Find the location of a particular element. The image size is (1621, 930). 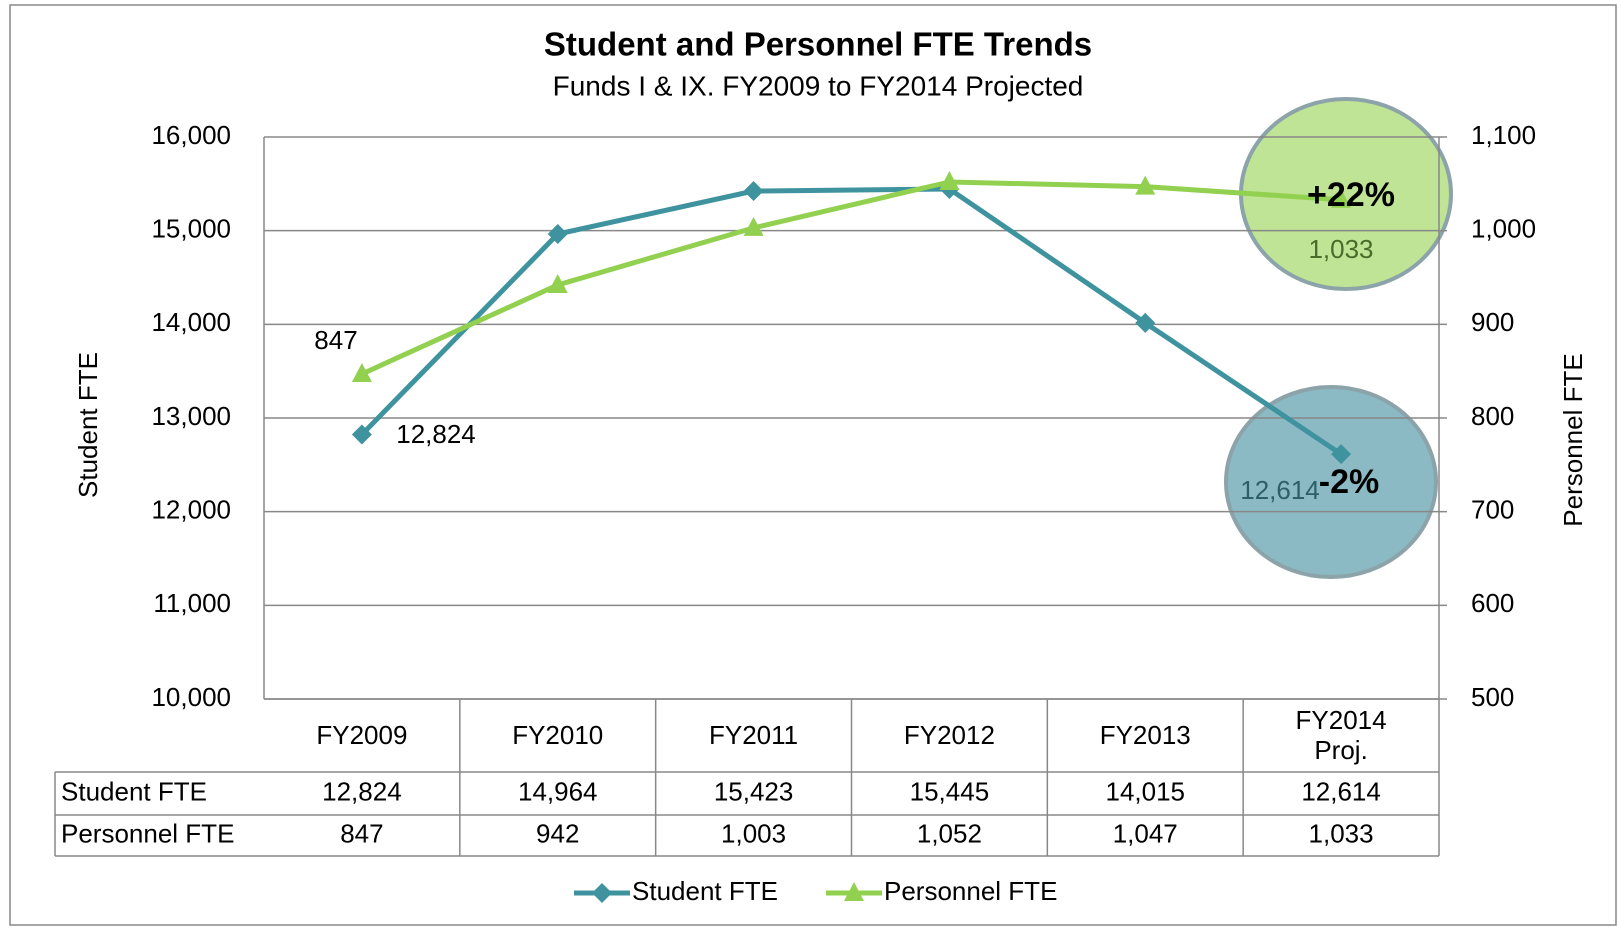

y-tick-label: 14,000 is located at coordinates (191, 322).